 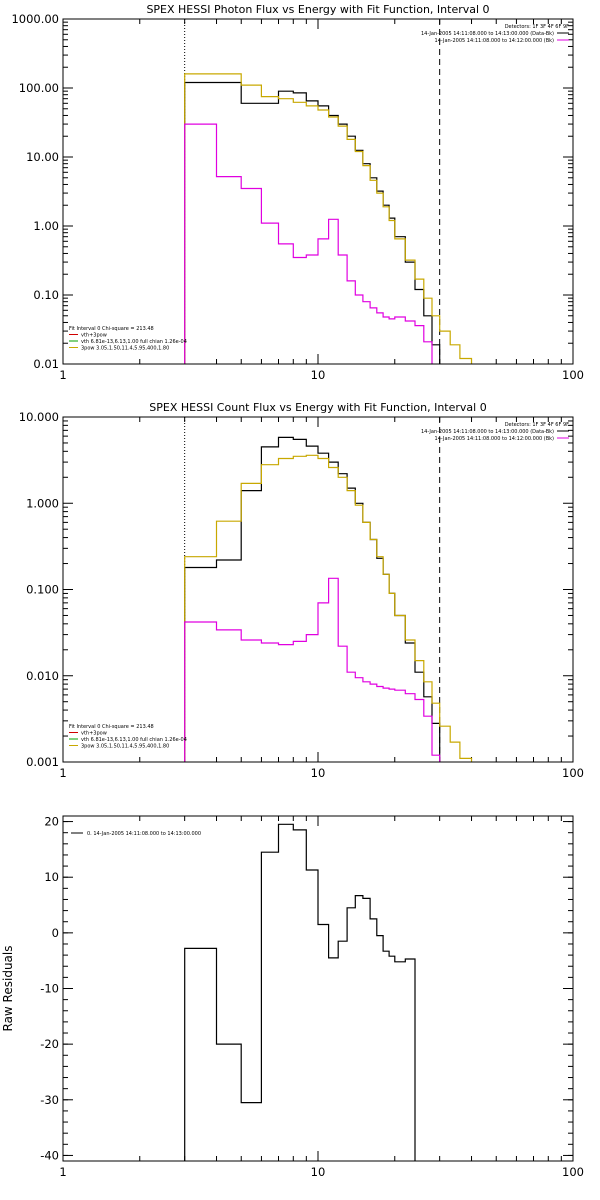 What do you see at coordinates (46, 295) in the screenshot?
I see `y-tick-label: 0.10` at bounding box center [46, 295].